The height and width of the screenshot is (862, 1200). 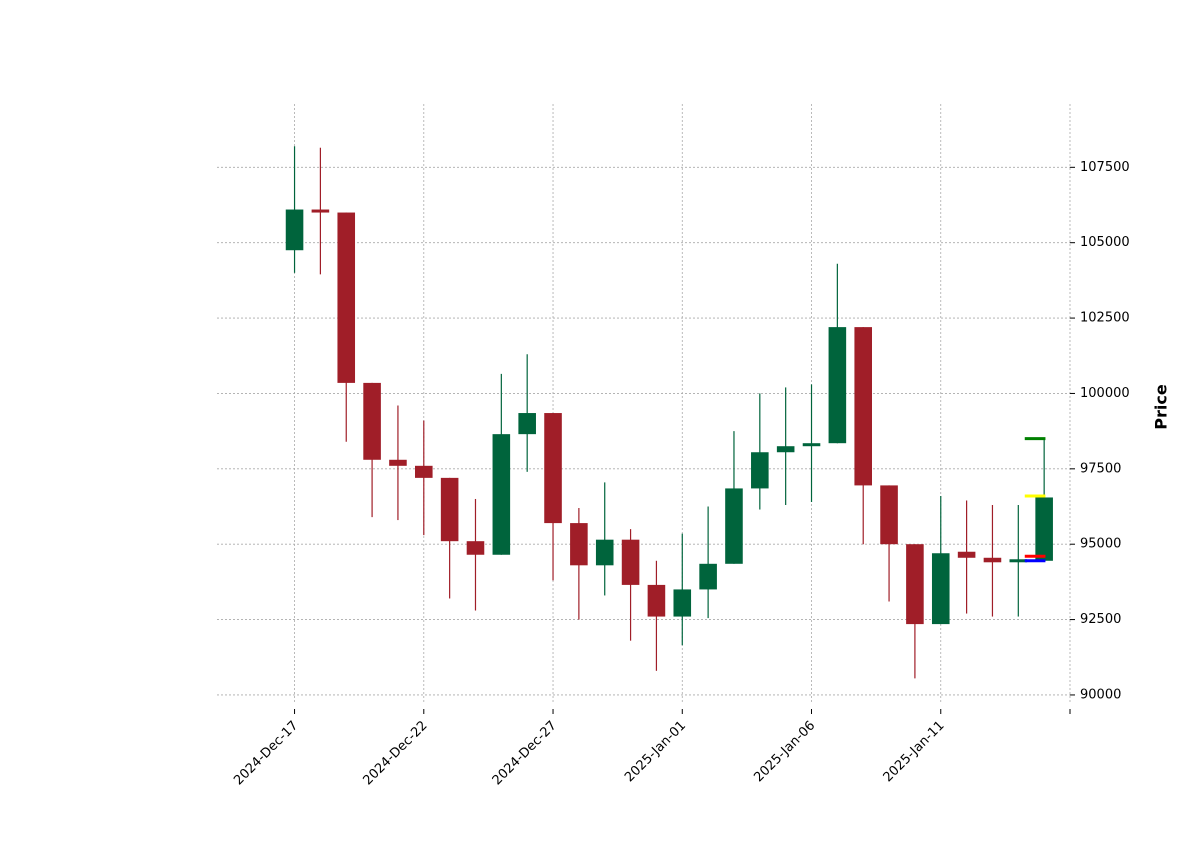 What do you see at coordinates (1105, 167) in the screenshot?
I see `y-tick-label: 107500` at bounding box center [1105, 167].